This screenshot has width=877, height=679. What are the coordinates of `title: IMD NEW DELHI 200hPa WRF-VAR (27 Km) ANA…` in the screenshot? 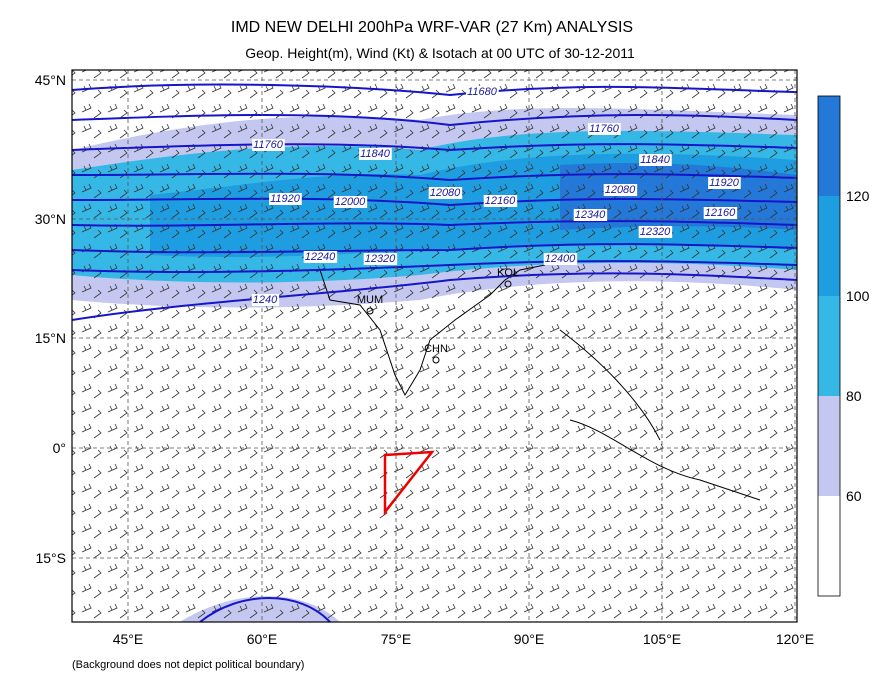 It's located at (432, 27).